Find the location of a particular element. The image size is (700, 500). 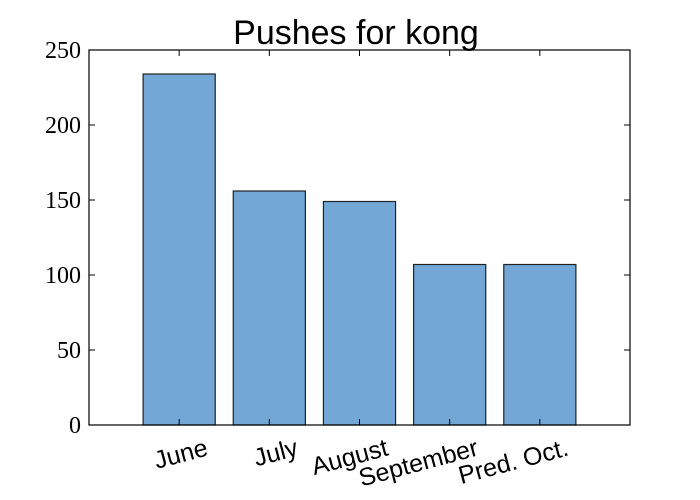

y-tick-label: 200 is located at coordinates (63, 126).